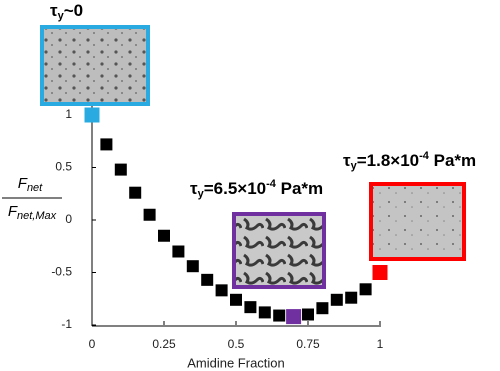 The height and width of the screenshot is (371, 500). What do you see at coordinates (66, 324) in the screenshot?
I see `y-tick-label: -1` at bounding box center [66, 324].